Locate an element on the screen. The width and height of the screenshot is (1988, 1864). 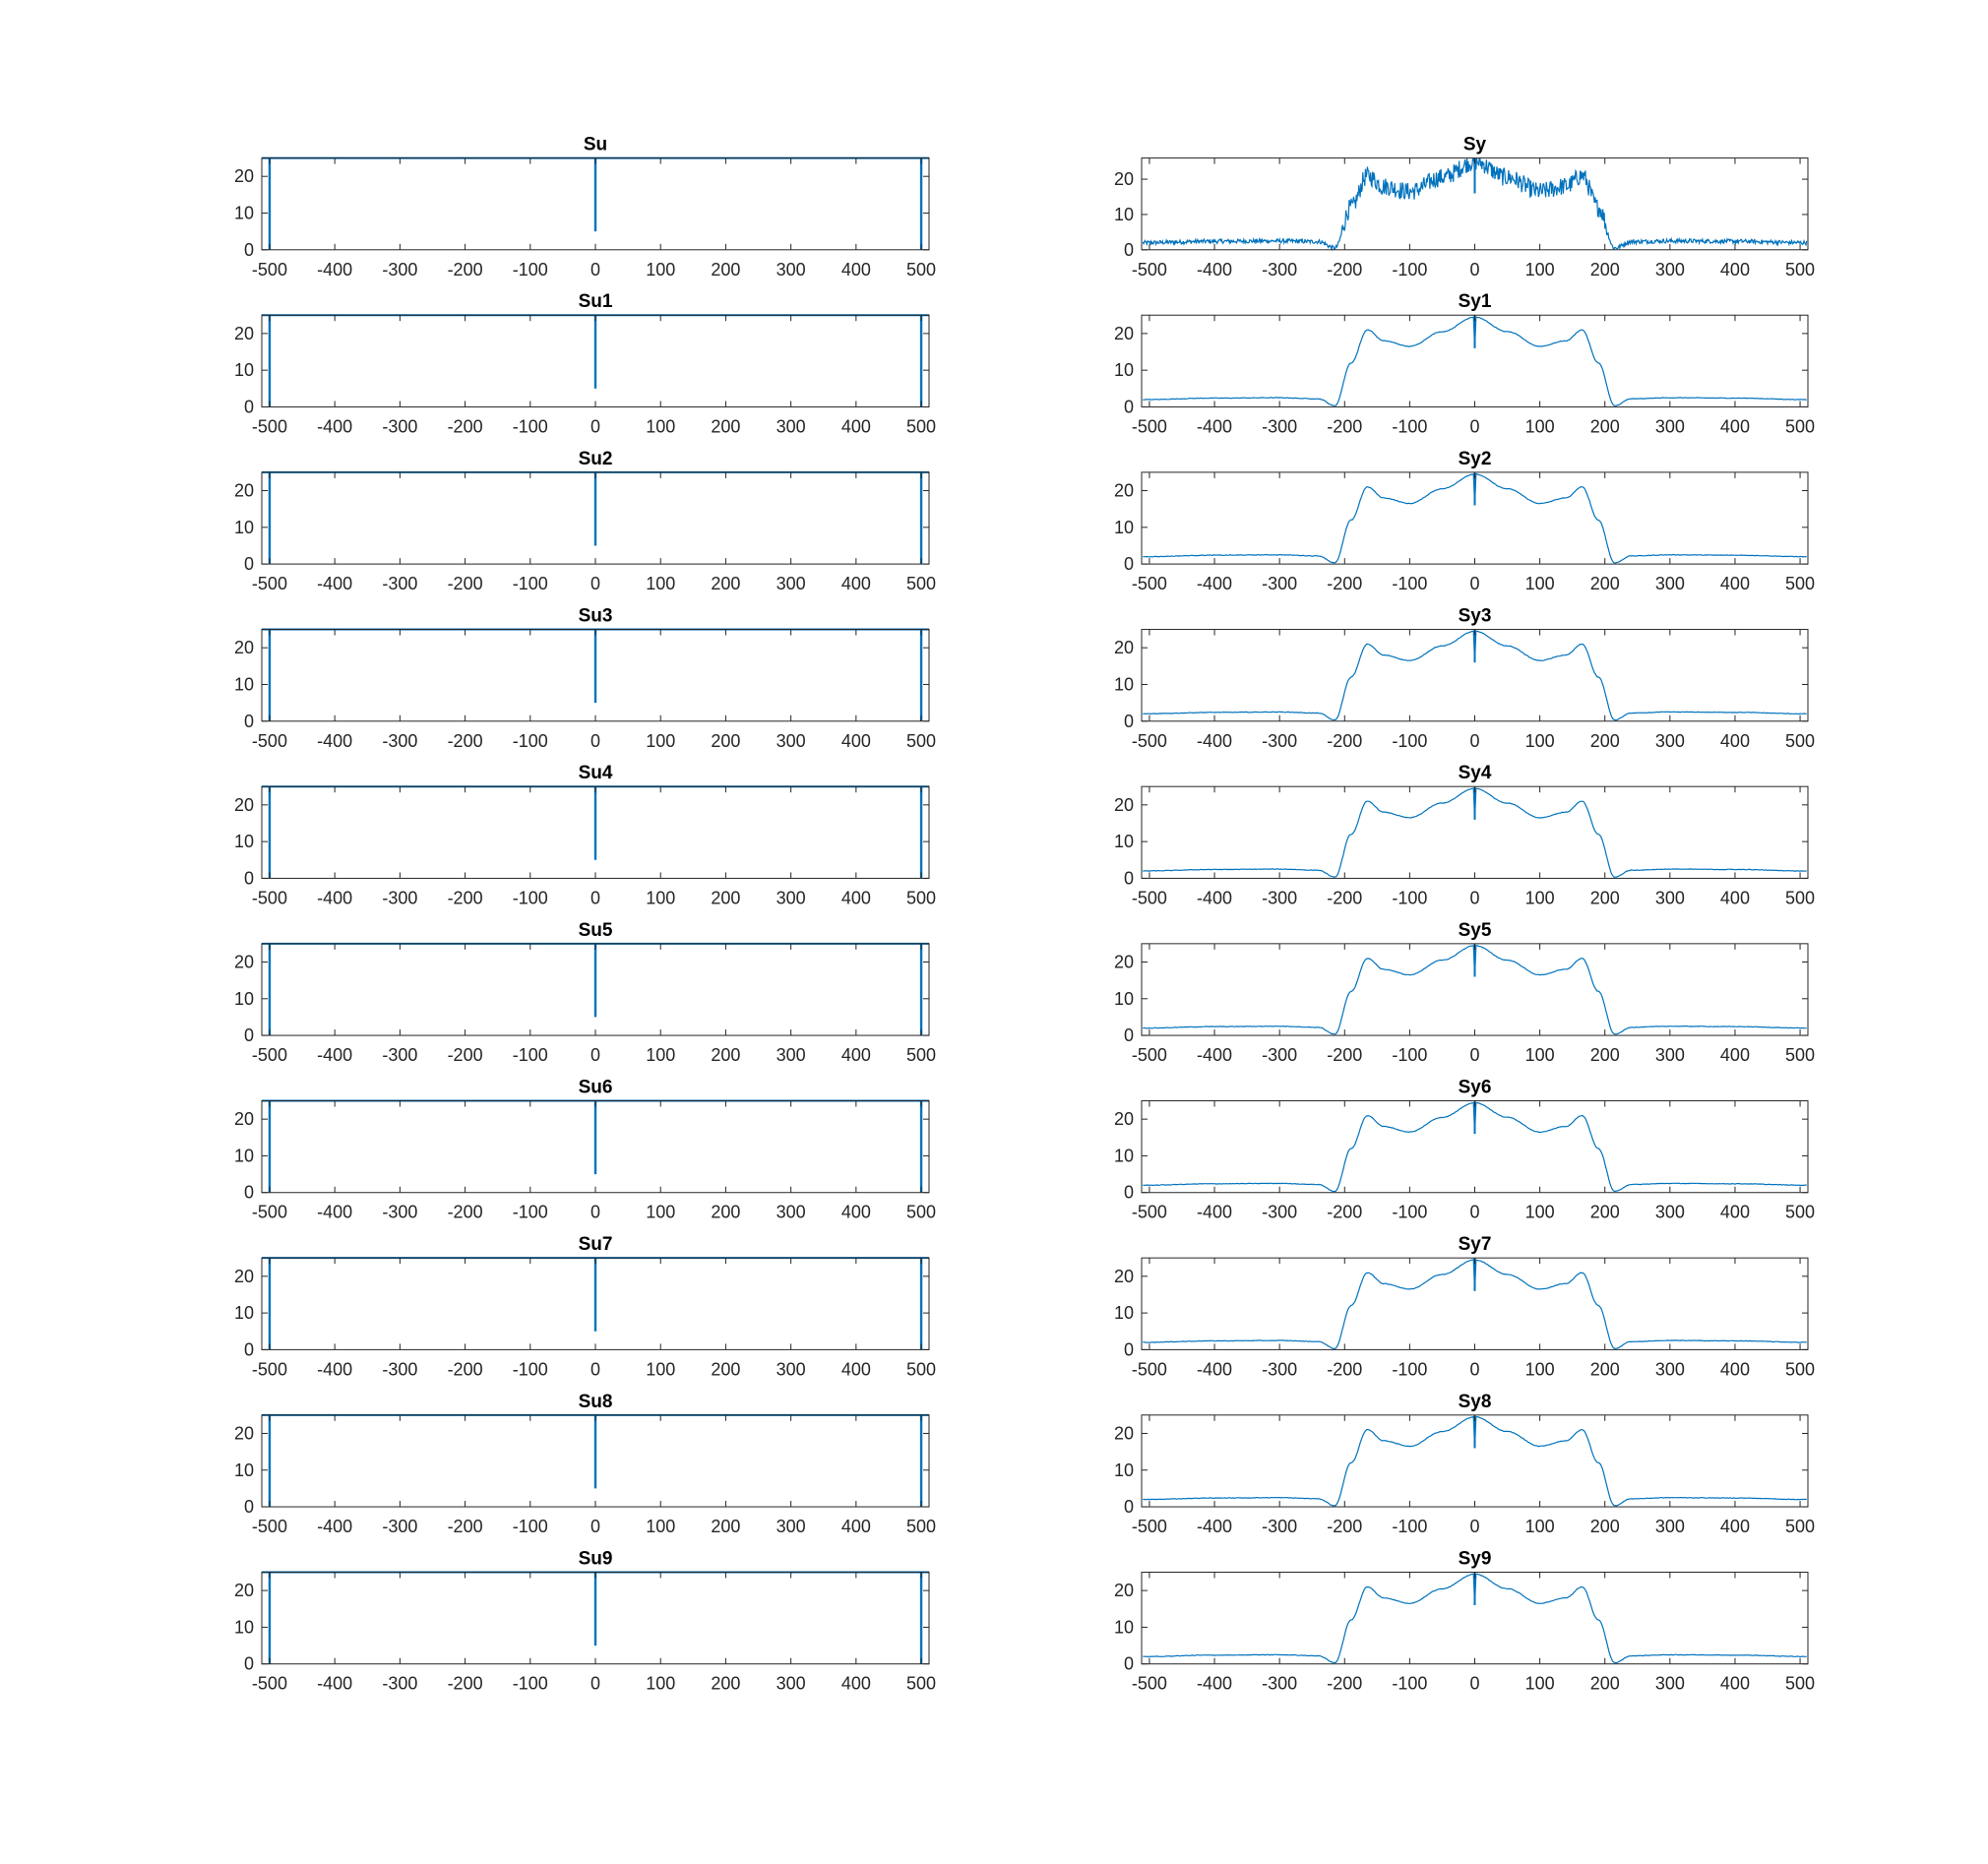
series-su is located at coordinates (595, 204).